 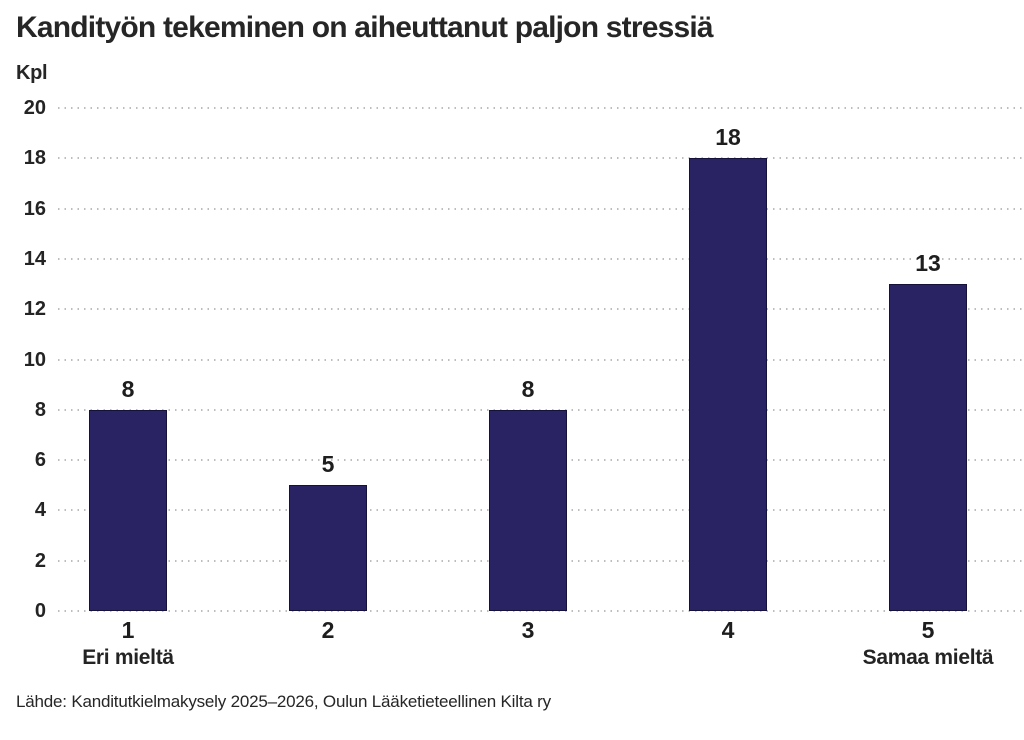 What do you see at coordinates (328, 630) in the screenshot?
I see `x-tick-label-2: 2` at bounding box center [328, 630].